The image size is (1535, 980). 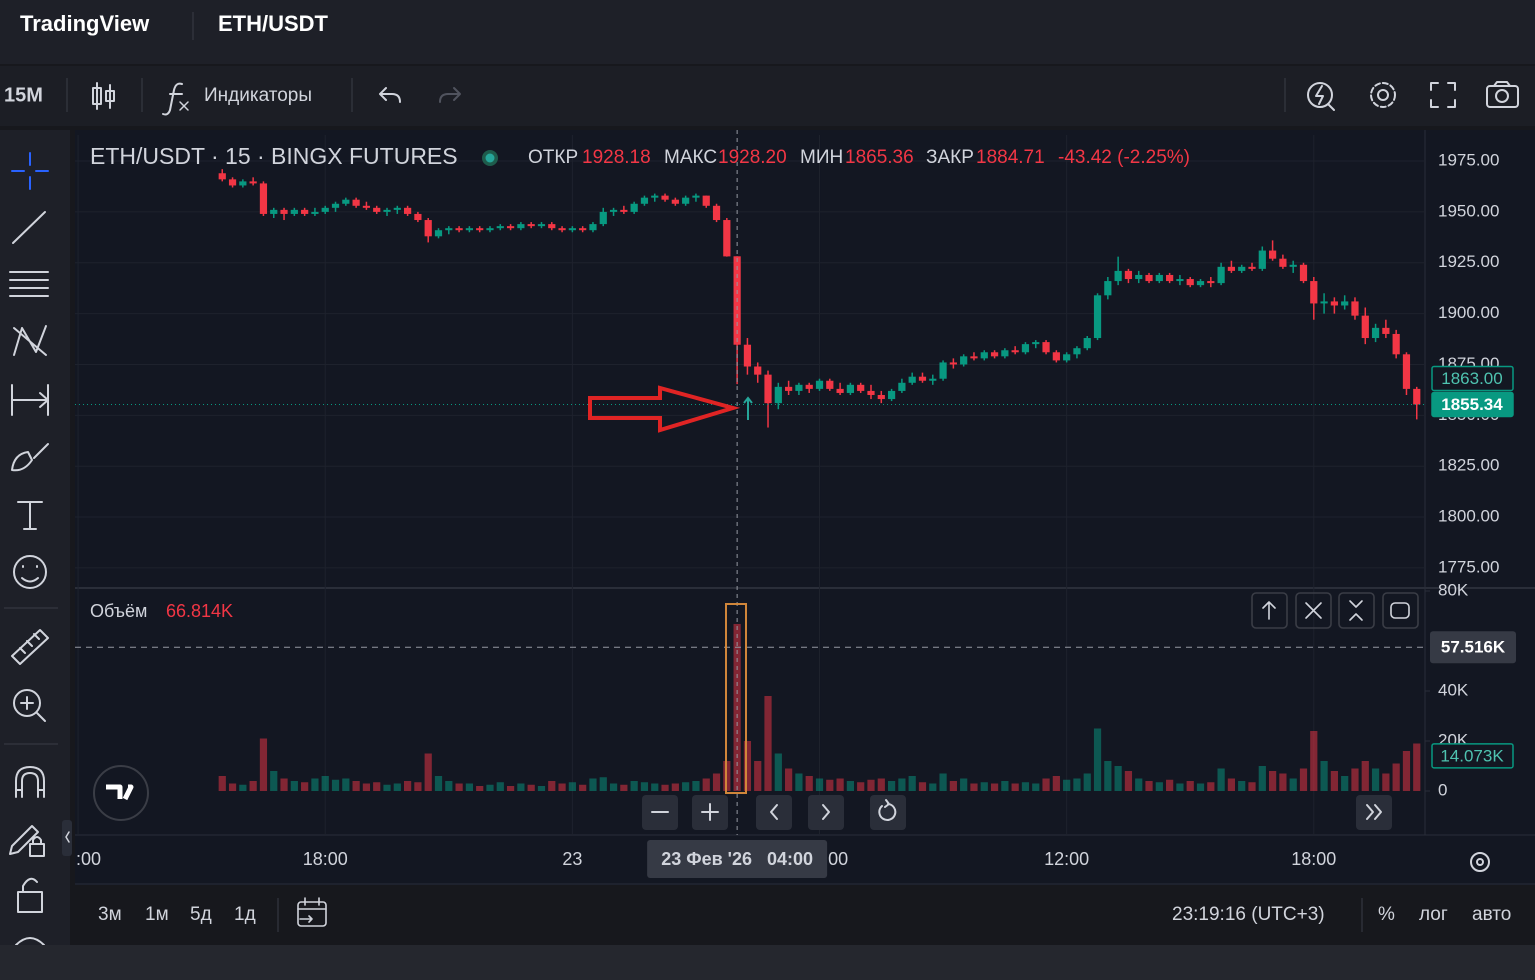 What do you see at coordinates (30, 457) in the screenshot?
I see `brush-tool` at bounding box center [30, 457].